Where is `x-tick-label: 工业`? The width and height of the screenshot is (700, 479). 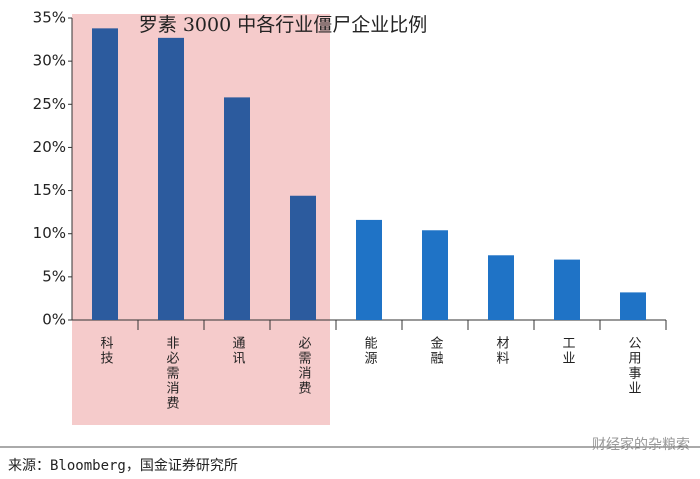
x-tick-label: 工业 is located at coordinates (568, 351).